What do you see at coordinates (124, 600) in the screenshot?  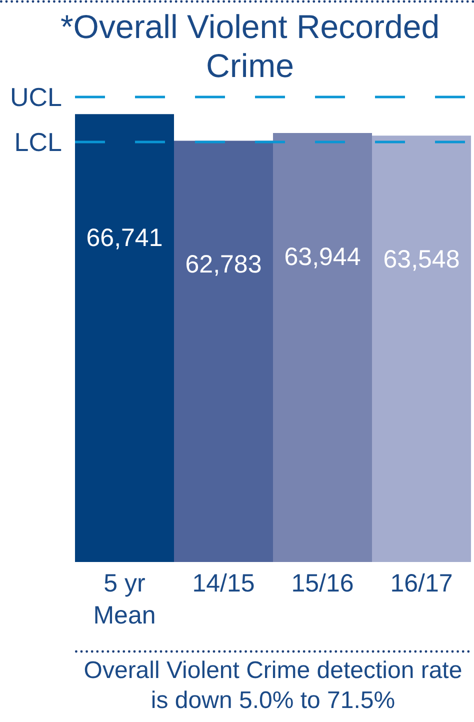 I see `x-tick-label: 5 yr Mean` at bounding box center [124, 600].